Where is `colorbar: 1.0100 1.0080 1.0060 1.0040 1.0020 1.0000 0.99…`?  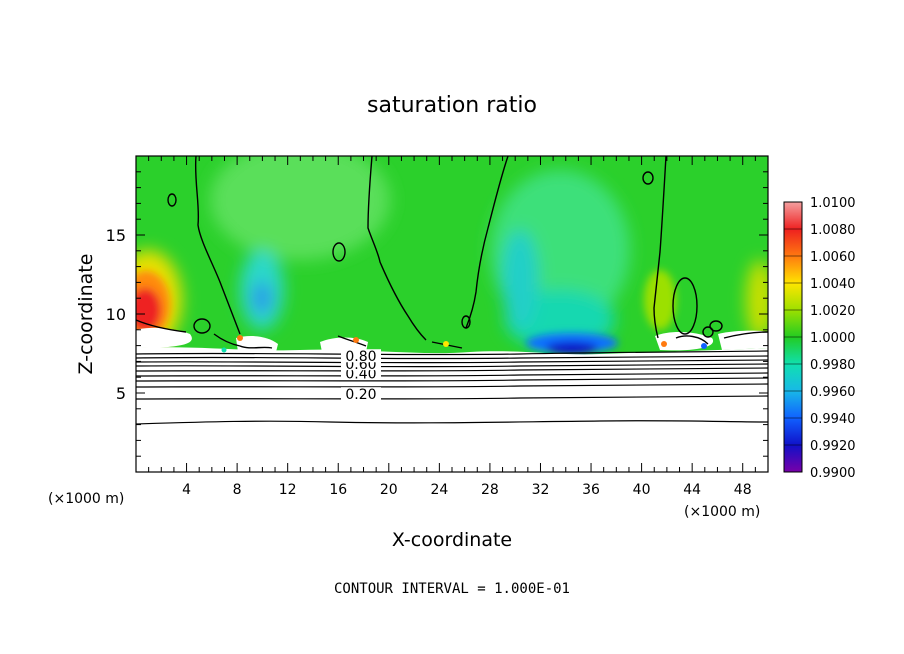 colorbar: 1.0100 1.0080 1.0060 1.0040 1.0020 1.0000 0.99… is located at coordinates (819, 338).